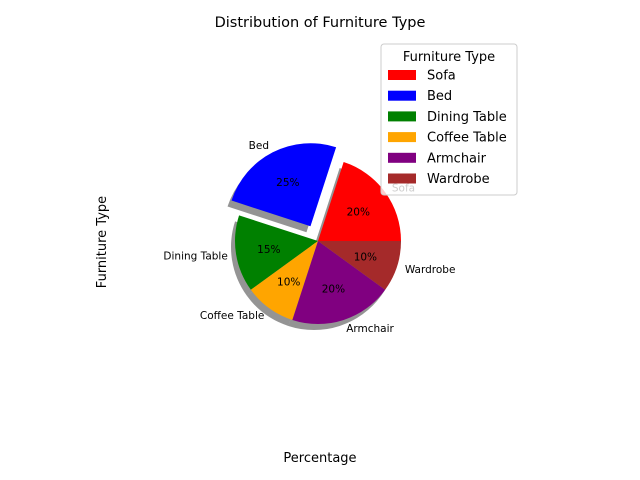 The height and width of the screenshot is (480, 640). What do you see at coordinates (359, 201) in the screenshot?
I see `slice-sofa` at bounding box center [359, 201].